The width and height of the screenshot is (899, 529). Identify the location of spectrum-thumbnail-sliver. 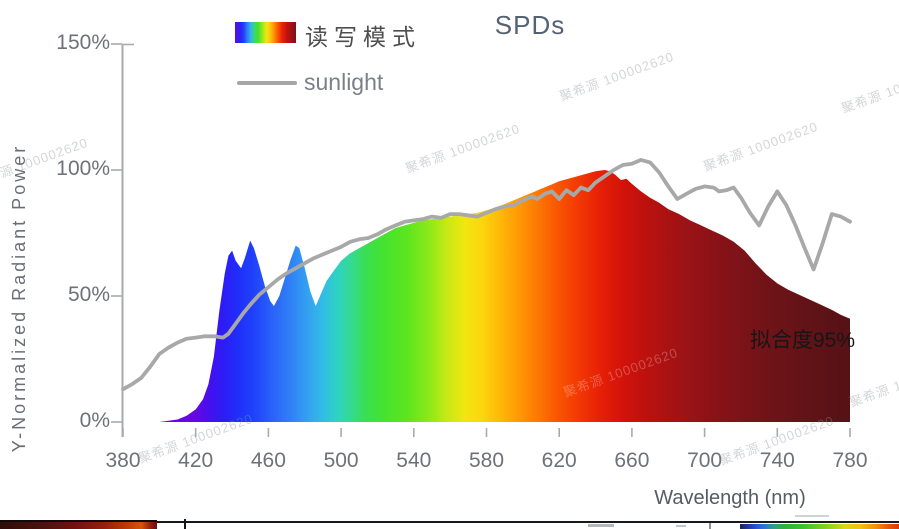
(819, 526).